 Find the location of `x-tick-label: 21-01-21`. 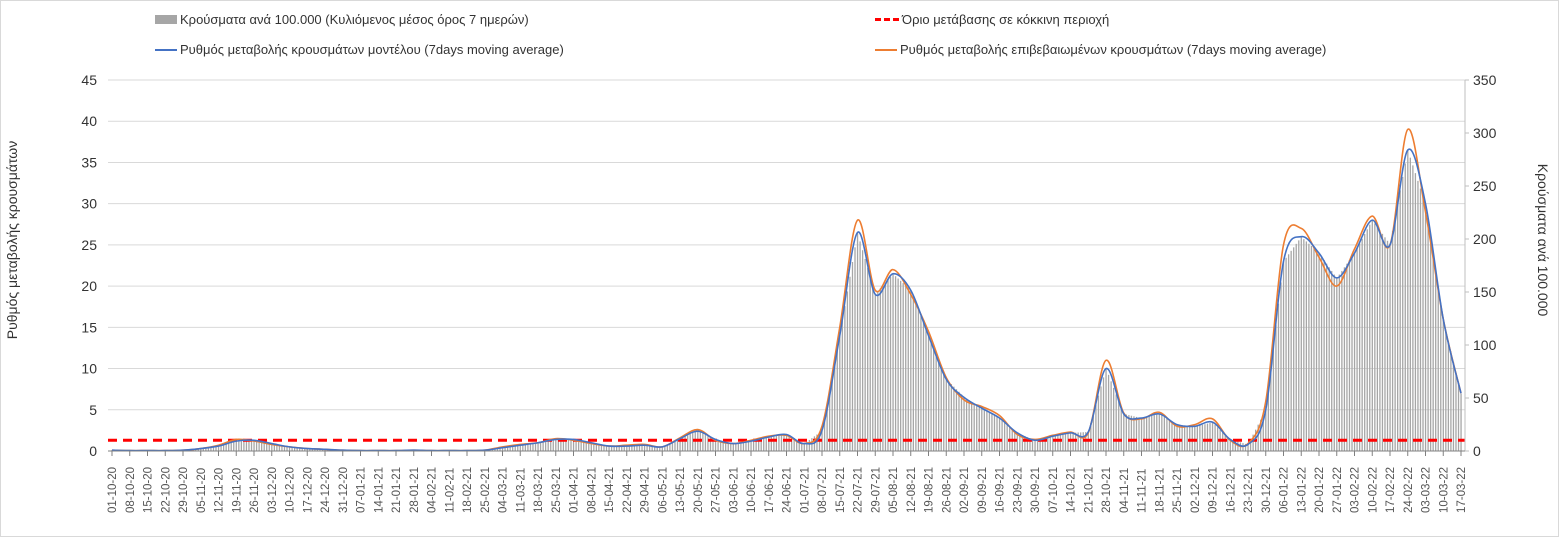

x-tick-label: 21-01-21 is located at coordinates (397, 490).